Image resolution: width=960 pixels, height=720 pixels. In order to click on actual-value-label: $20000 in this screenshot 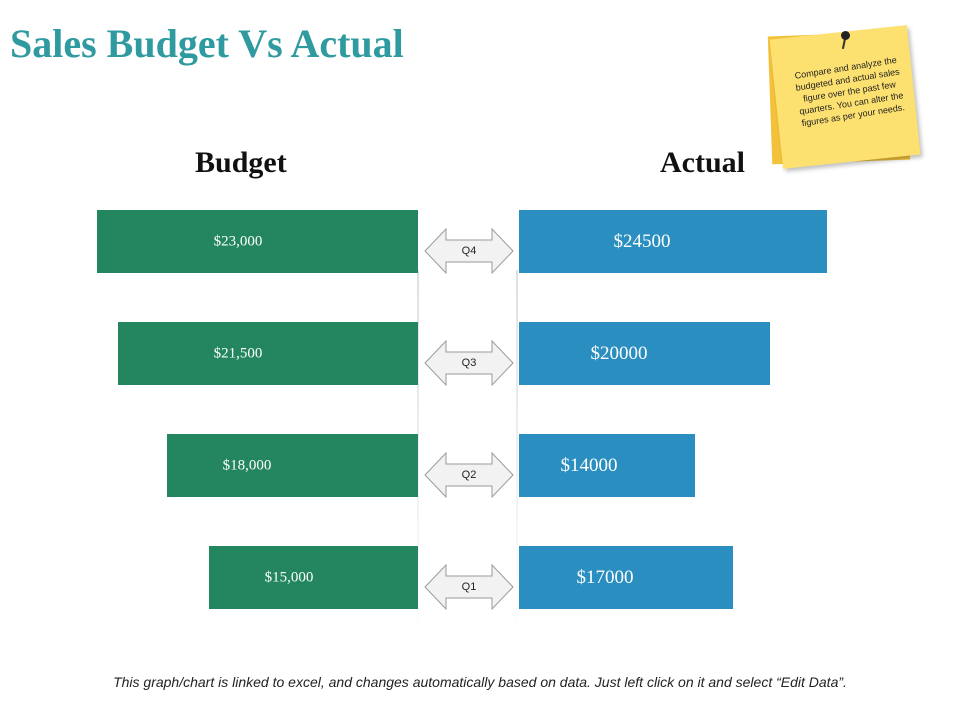, I will do `click(619, 353)`.